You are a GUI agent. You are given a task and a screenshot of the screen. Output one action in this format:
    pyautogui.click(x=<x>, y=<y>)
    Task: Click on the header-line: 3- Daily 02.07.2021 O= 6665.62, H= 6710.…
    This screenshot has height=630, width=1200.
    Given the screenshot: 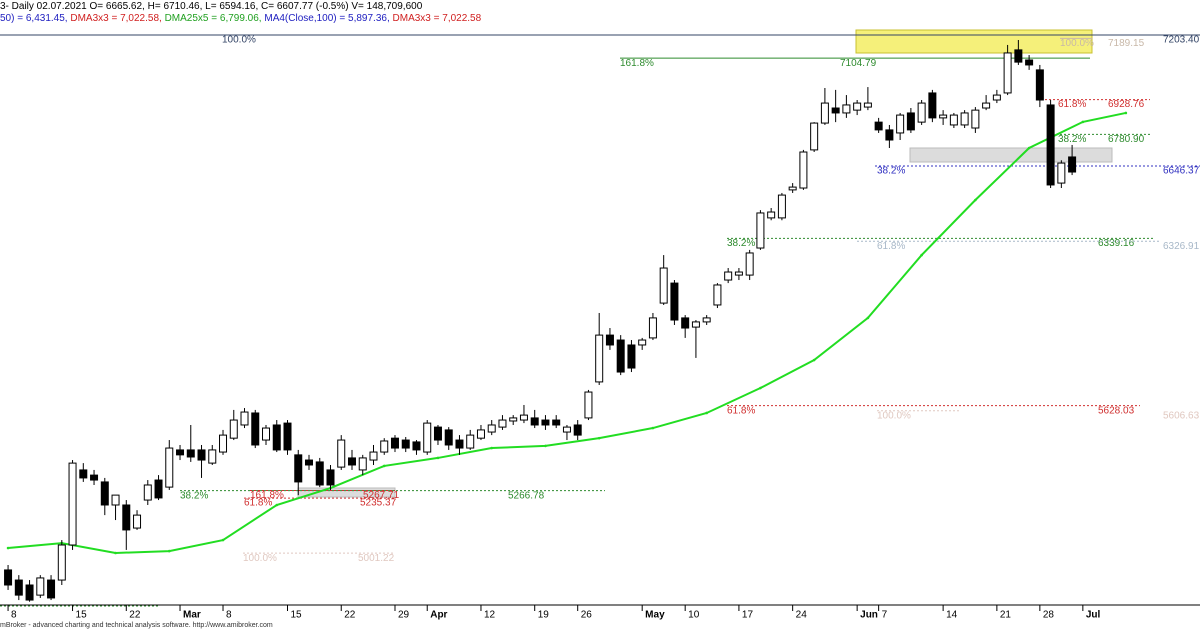 What is the action you would take?
    pyautogui.click(x=211, y=6)
    